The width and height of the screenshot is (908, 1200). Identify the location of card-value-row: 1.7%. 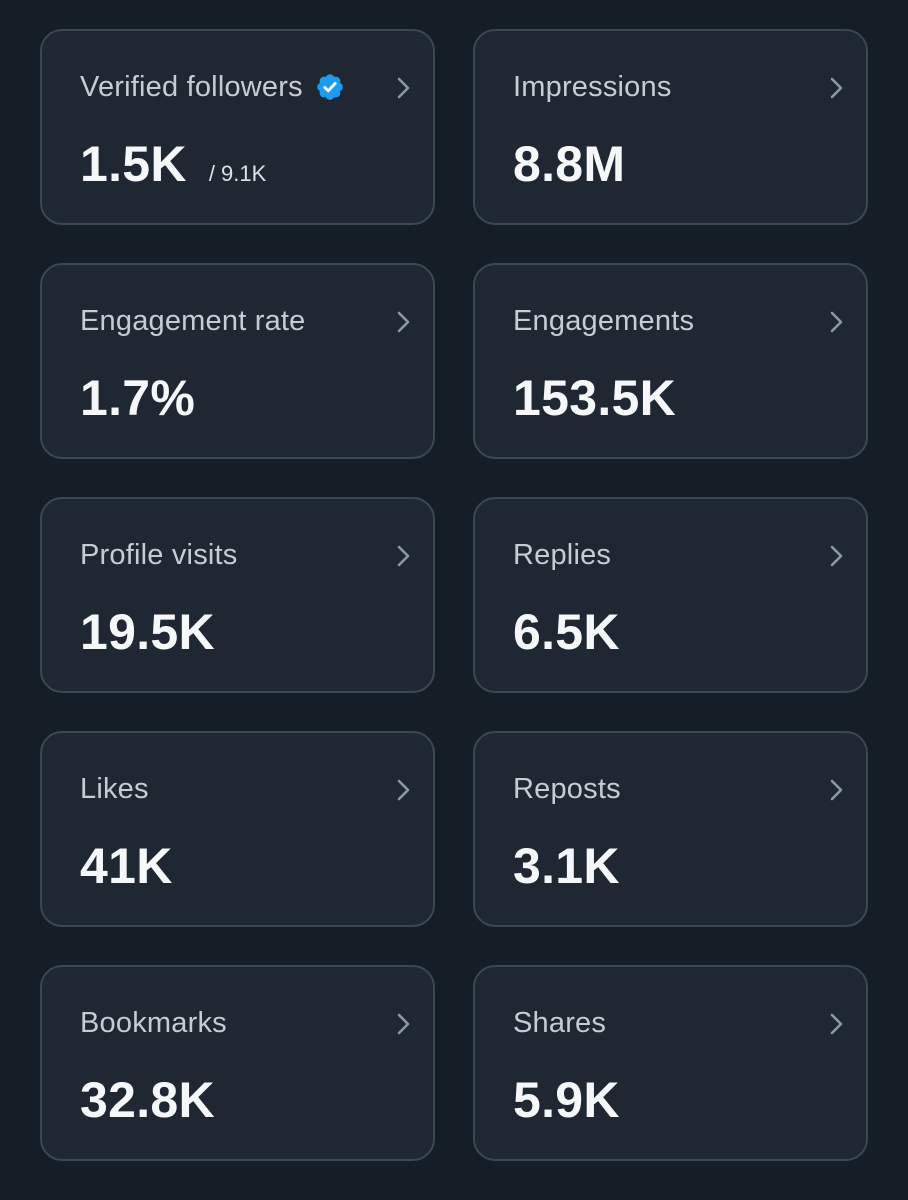
(137, 398).